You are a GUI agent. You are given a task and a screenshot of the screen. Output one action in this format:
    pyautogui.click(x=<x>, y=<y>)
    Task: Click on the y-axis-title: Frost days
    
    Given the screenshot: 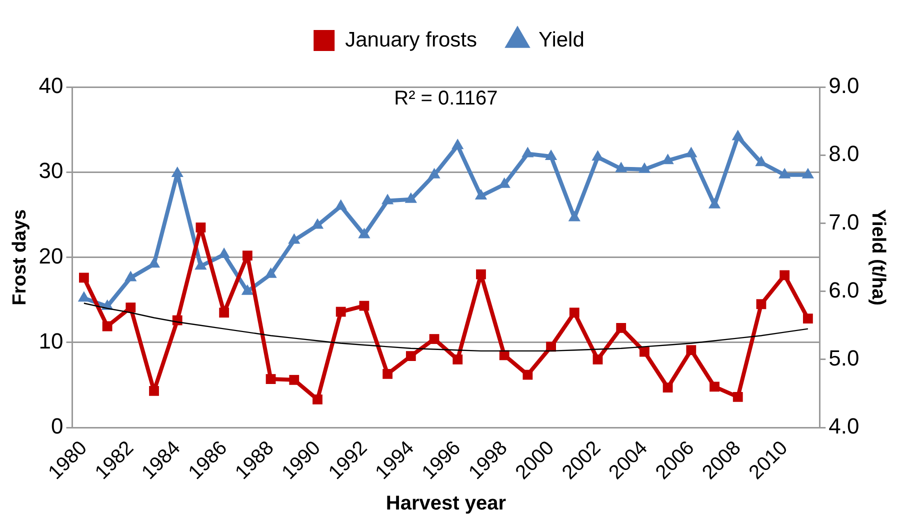 What is the action you would take?
    pyautogui.click(x=20, y=257)
    